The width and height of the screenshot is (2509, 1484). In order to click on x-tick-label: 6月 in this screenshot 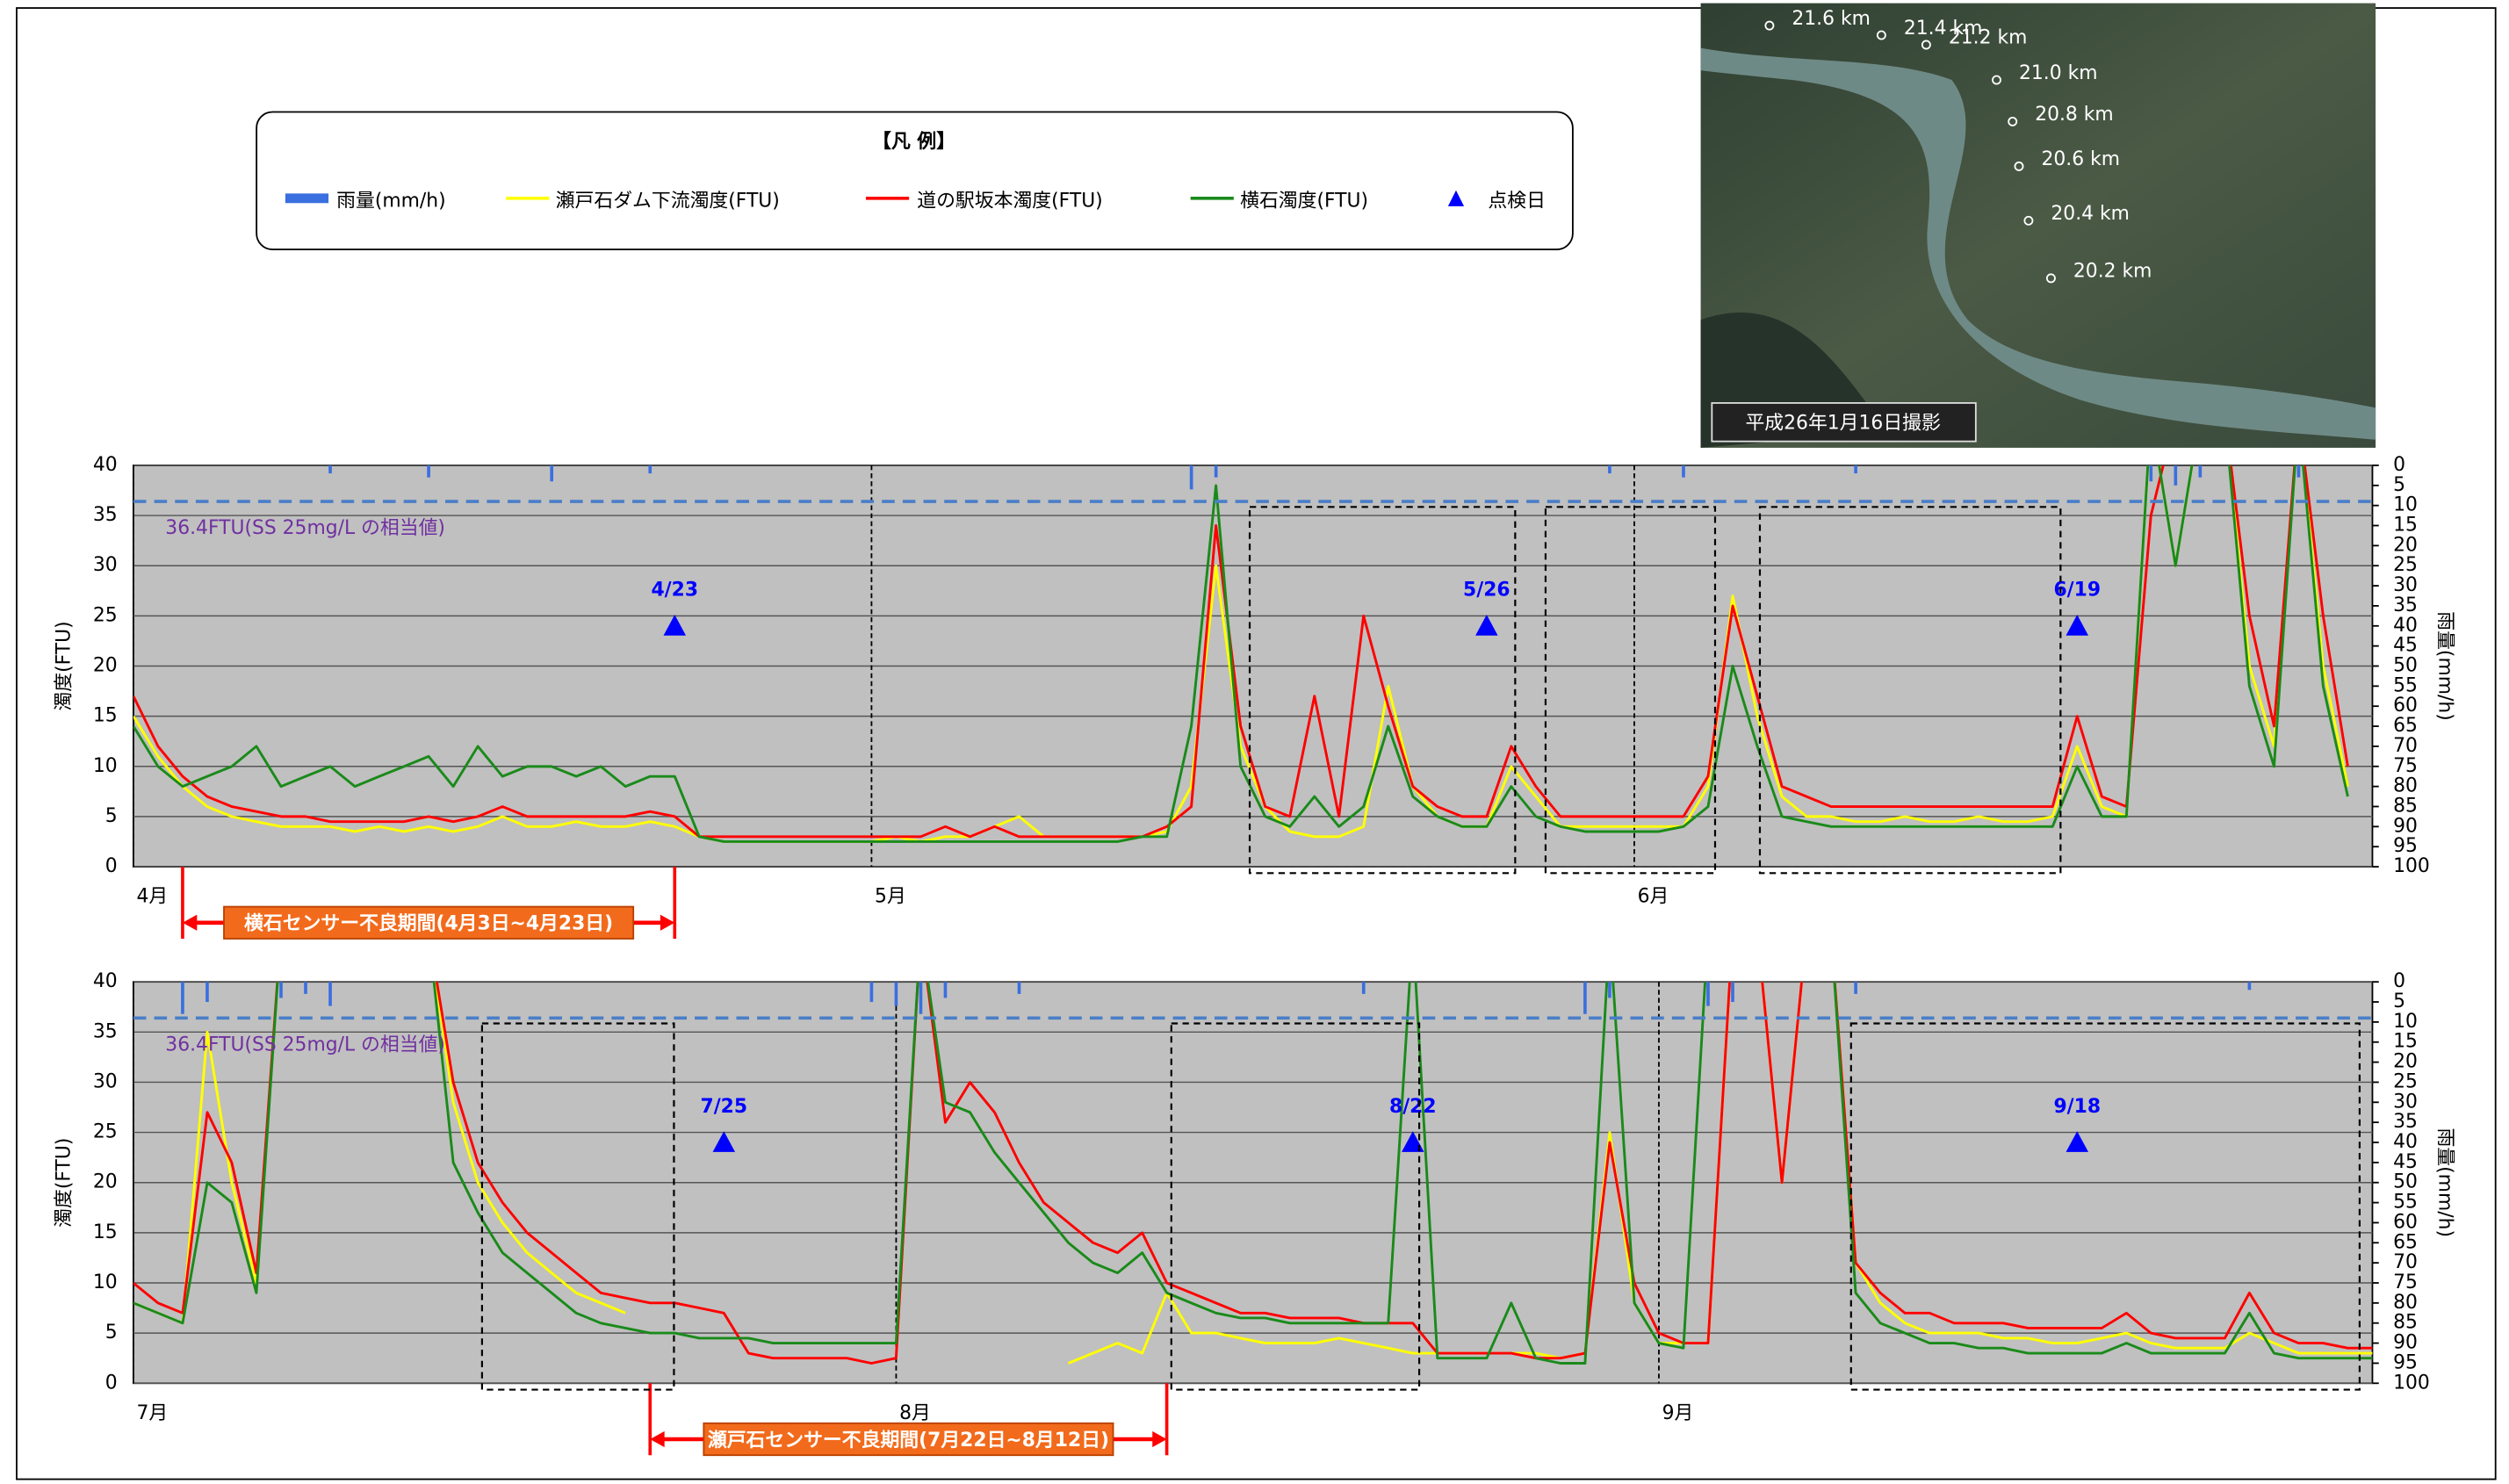, I will do `click(1653, 897)`.